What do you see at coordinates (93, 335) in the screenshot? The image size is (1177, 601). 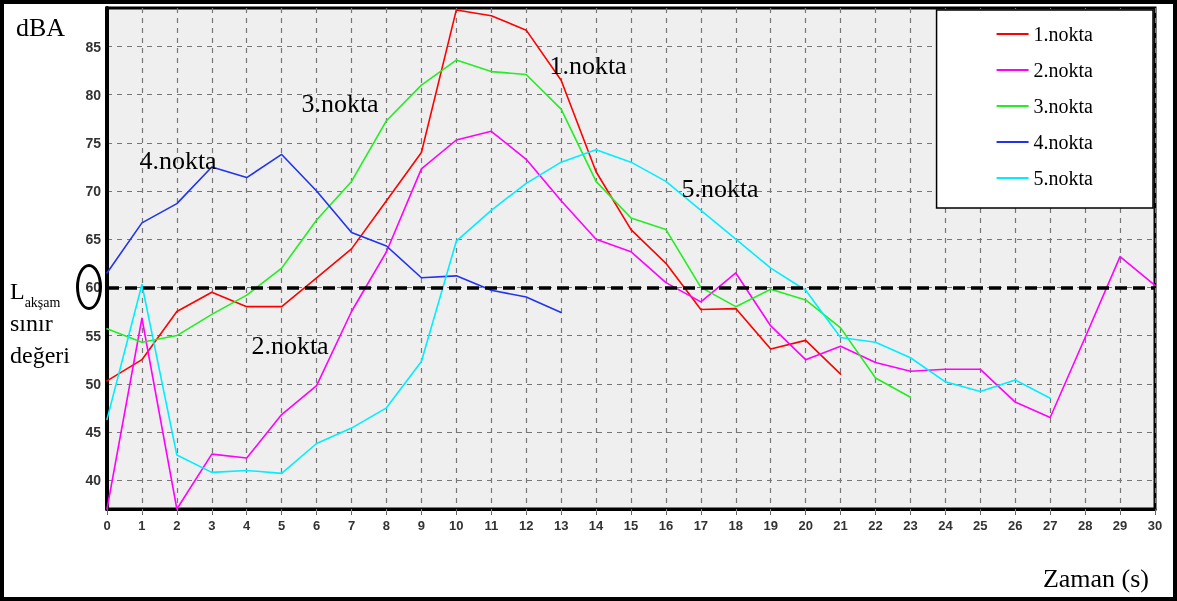 I see `y-tick-label: 55` at bounding box center [93, 335].